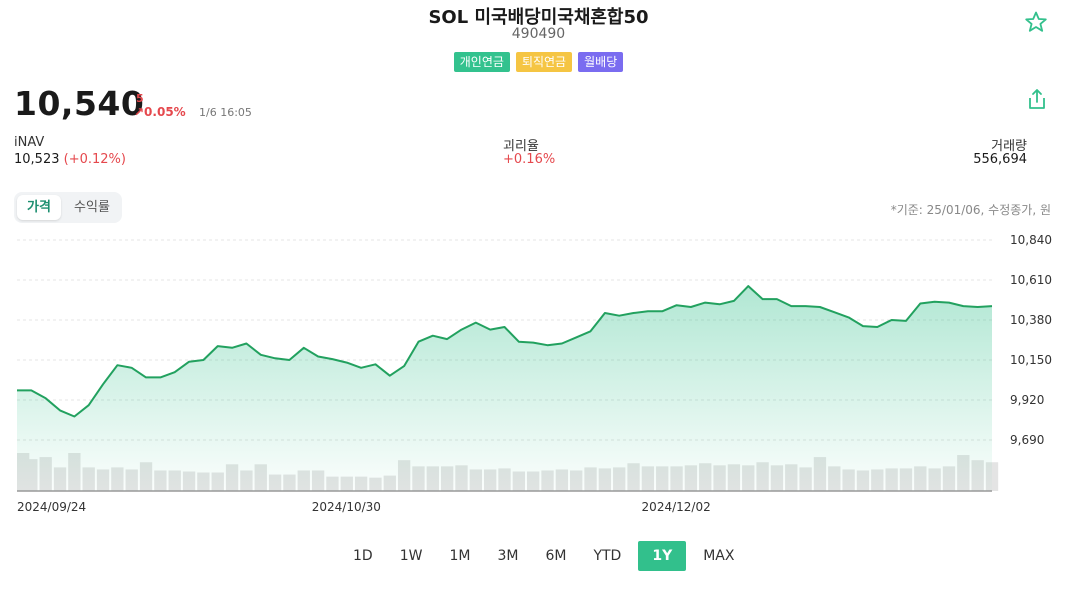  What do you see at coordinates (37, 159) in the screenshot?
I see `inav-value: 10,523` at bounding box center [37, 159].